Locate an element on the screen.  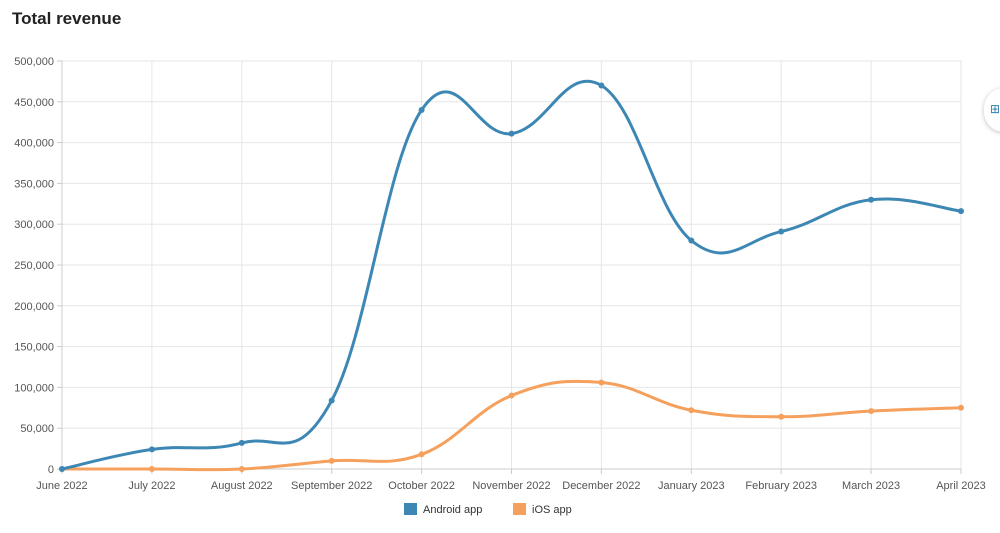
y-tick-label: 250,000 is located at coordinates (34, 266).